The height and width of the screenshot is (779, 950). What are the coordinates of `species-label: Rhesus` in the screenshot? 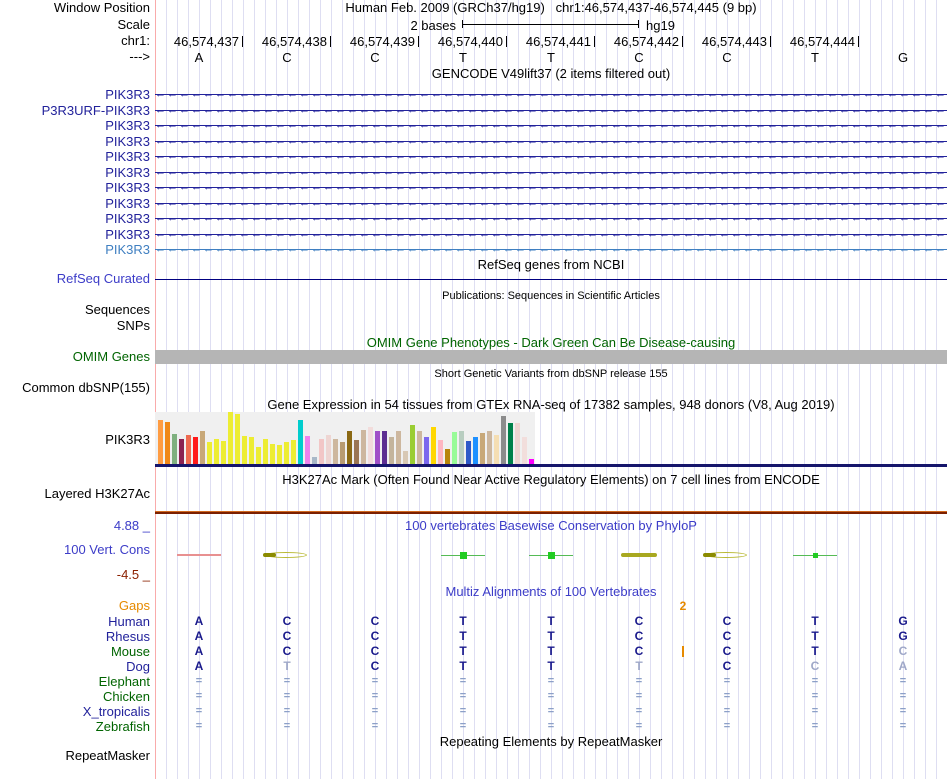 It's located at (127, 636).